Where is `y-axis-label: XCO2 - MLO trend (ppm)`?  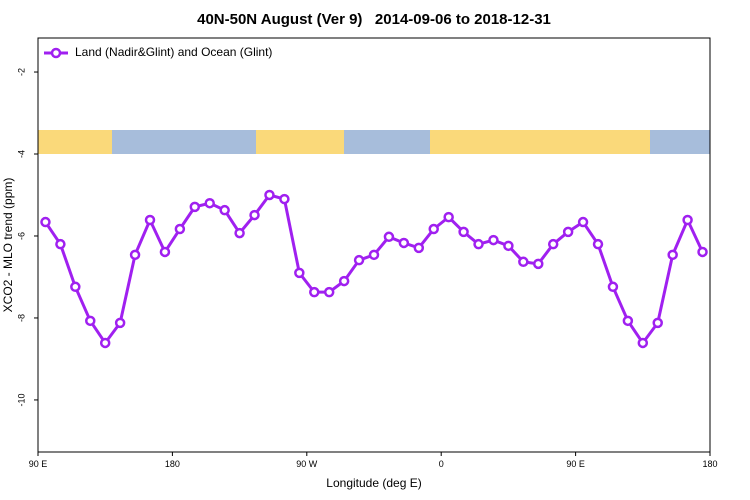 y-axis-label: XCO2 - MLO trend (ppm) is located at coordinates (8, 245).